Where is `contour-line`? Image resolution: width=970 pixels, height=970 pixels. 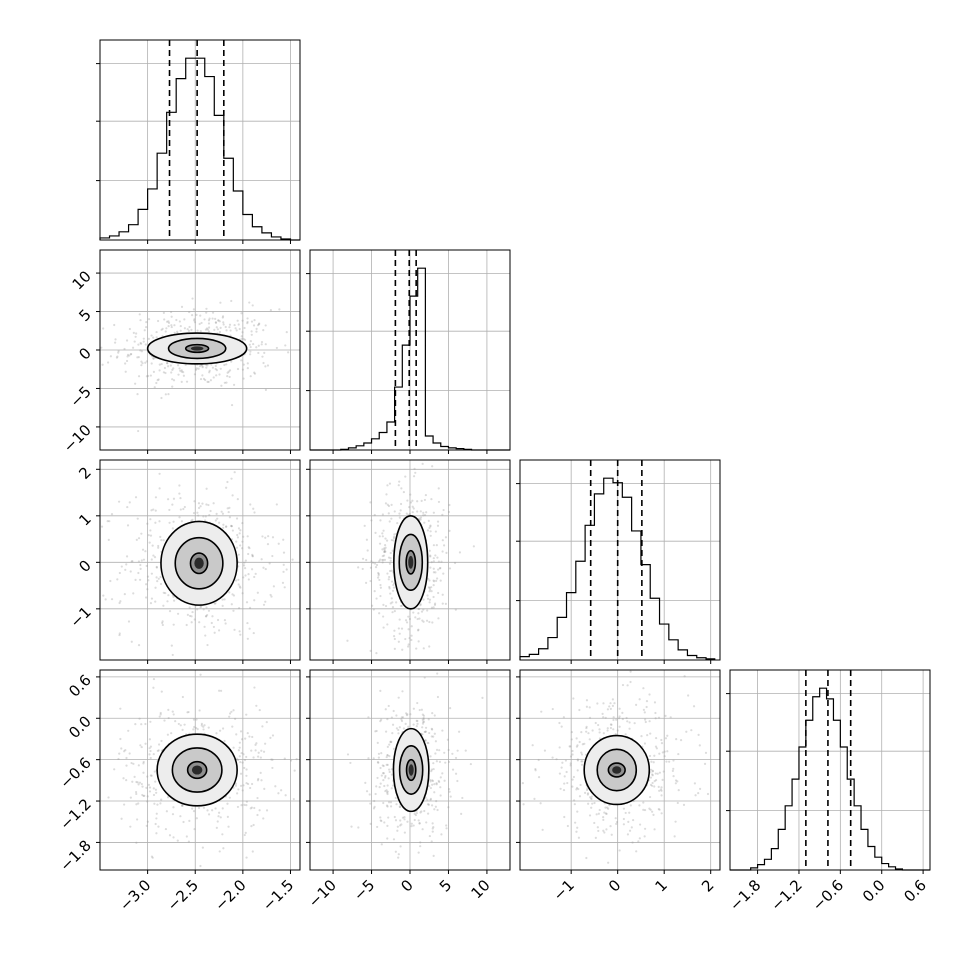 contour-line is located at coordinates (411, 770).